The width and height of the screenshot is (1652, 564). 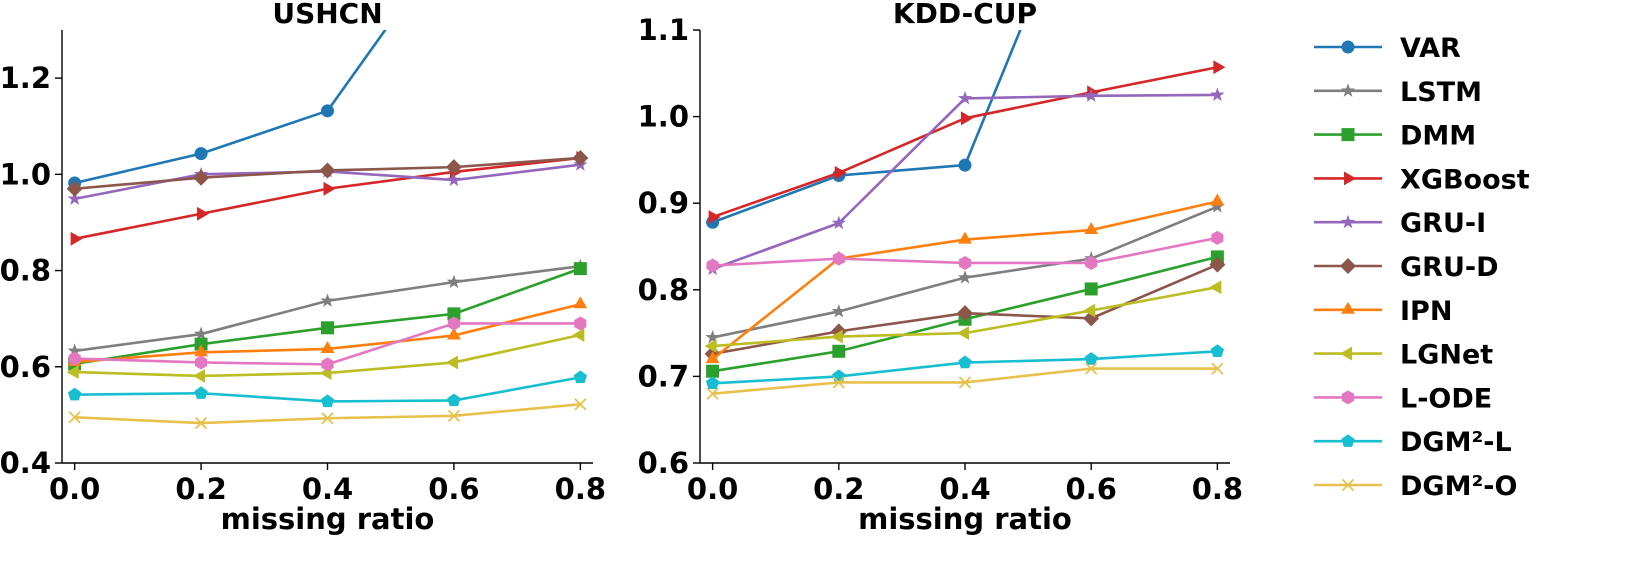 What do you see at coordinates (580, 489) in the screenshot?
I see `ushcn-x-tick-label-4: 0.8` at bounding box center [580, 489].